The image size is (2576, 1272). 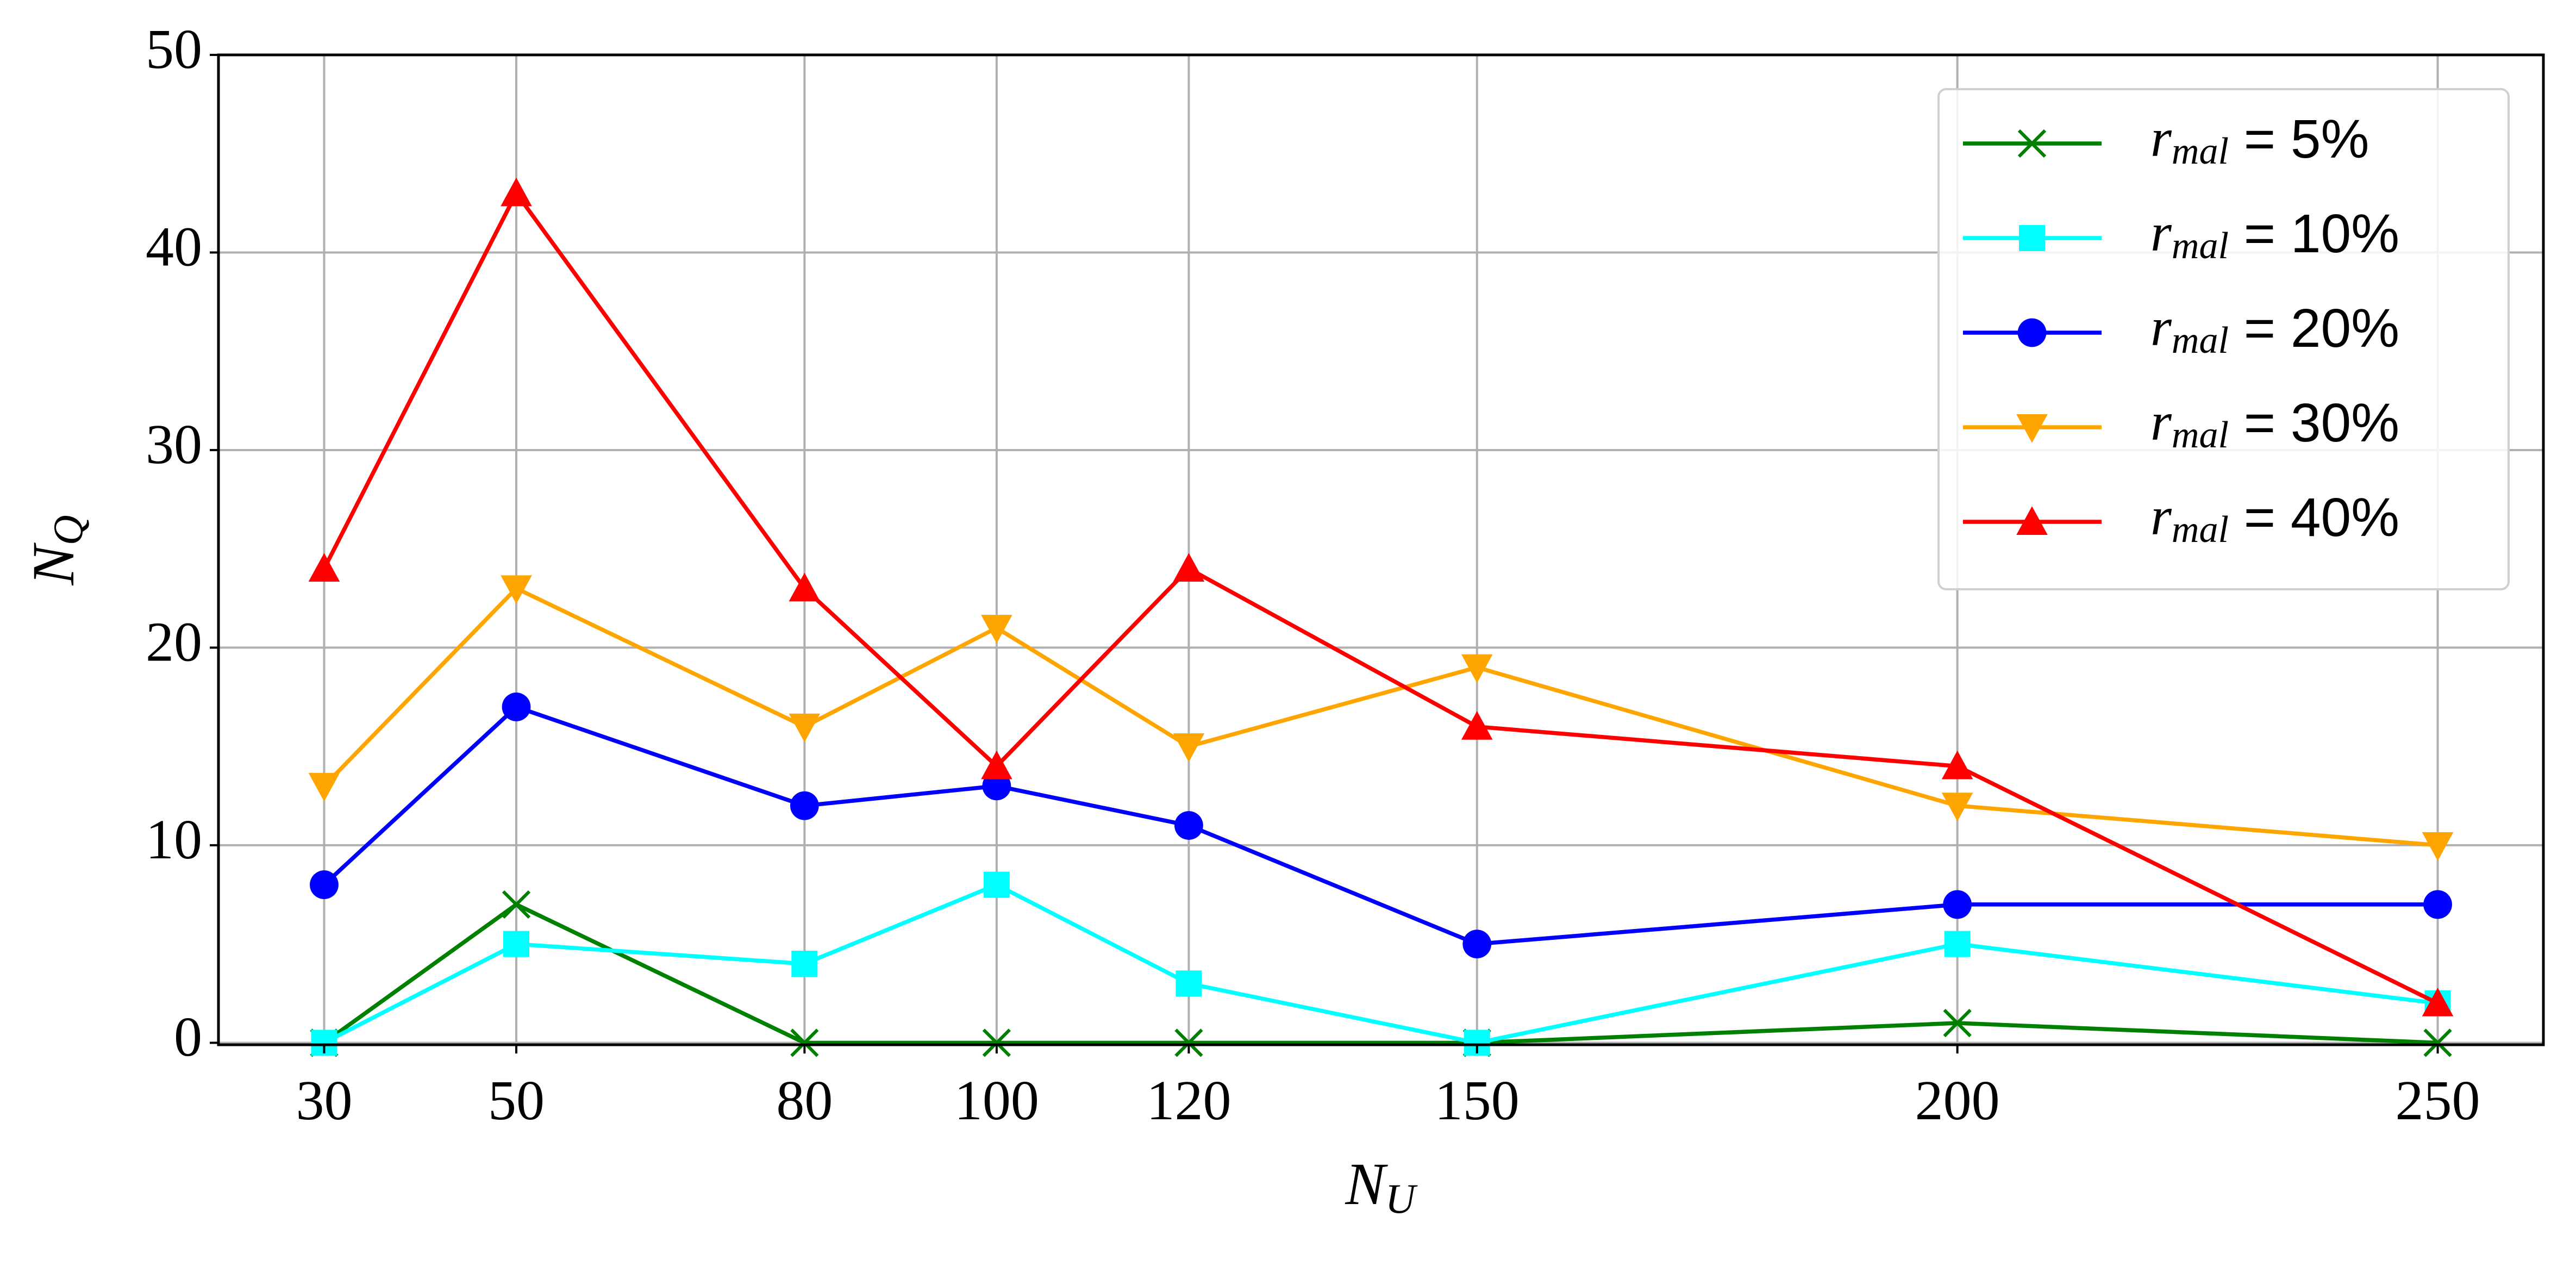 What do you see at coordinates (188, 1037) in the screenshot?
I see `y-tick-label: 0` at bounding box center [188, 1037].